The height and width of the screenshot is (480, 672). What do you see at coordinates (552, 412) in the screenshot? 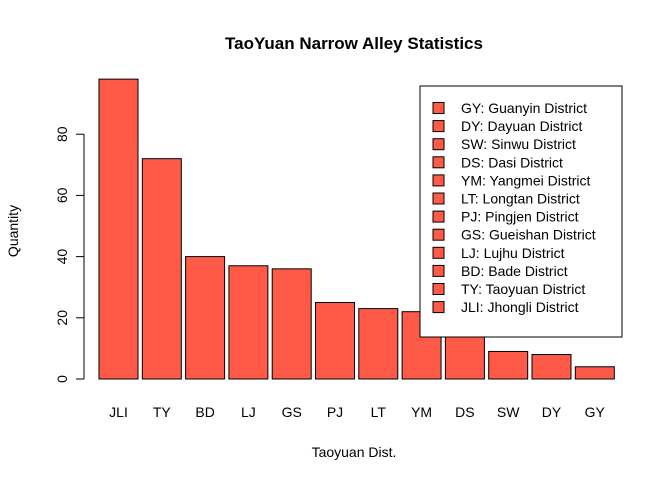
I see `x-tick-label: DY` at bounding box center [552, 412].